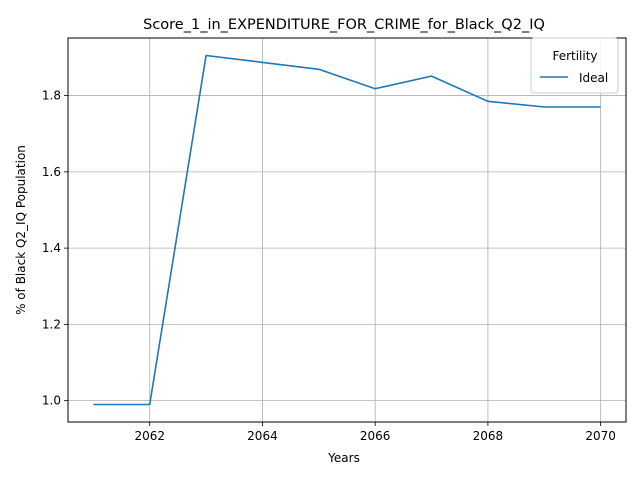 The image size is (640, 480). I want to click on y-tick-label: 1.4, so click(51, 248).